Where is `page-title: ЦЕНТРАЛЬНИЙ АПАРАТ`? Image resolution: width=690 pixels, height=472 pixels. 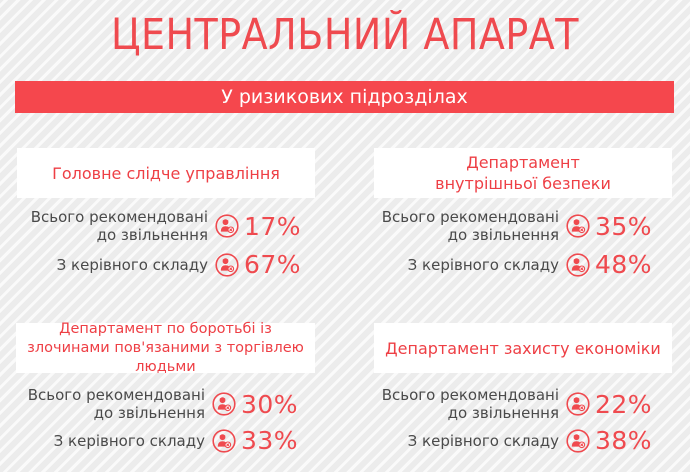 page-title: ЦЕНТРАЛЬНИЙ АПАРАТ is located at coordinates (345, 35).